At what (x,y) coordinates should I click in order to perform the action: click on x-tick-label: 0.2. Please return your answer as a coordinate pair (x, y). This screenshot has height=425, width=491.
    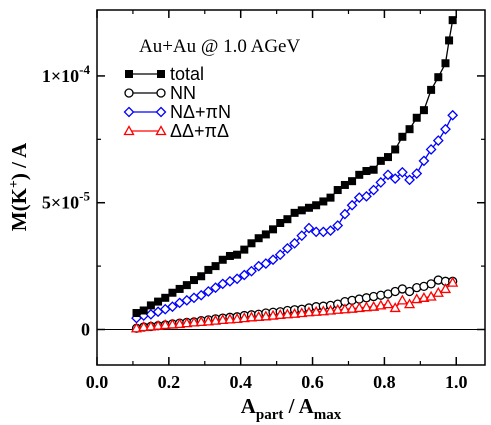
    Looking at the image, I should click on (169, 382).